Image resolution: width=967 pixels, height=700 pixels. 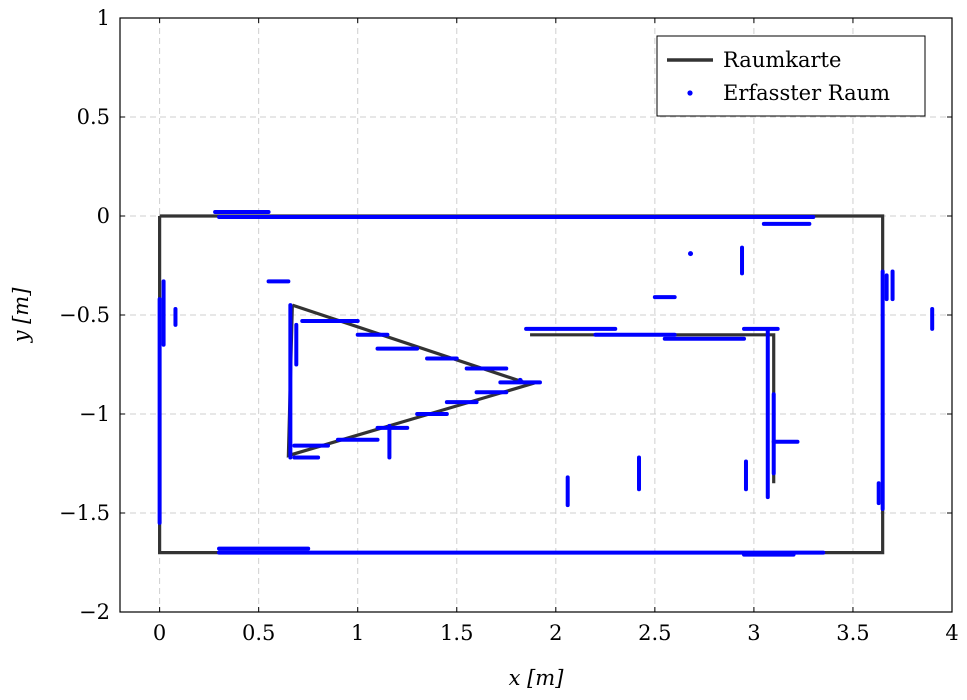 What do you see at coordinates (93, 117) in the screenshot?
I see `y-tick-label: 0.5` at bounding box center [93, 117].